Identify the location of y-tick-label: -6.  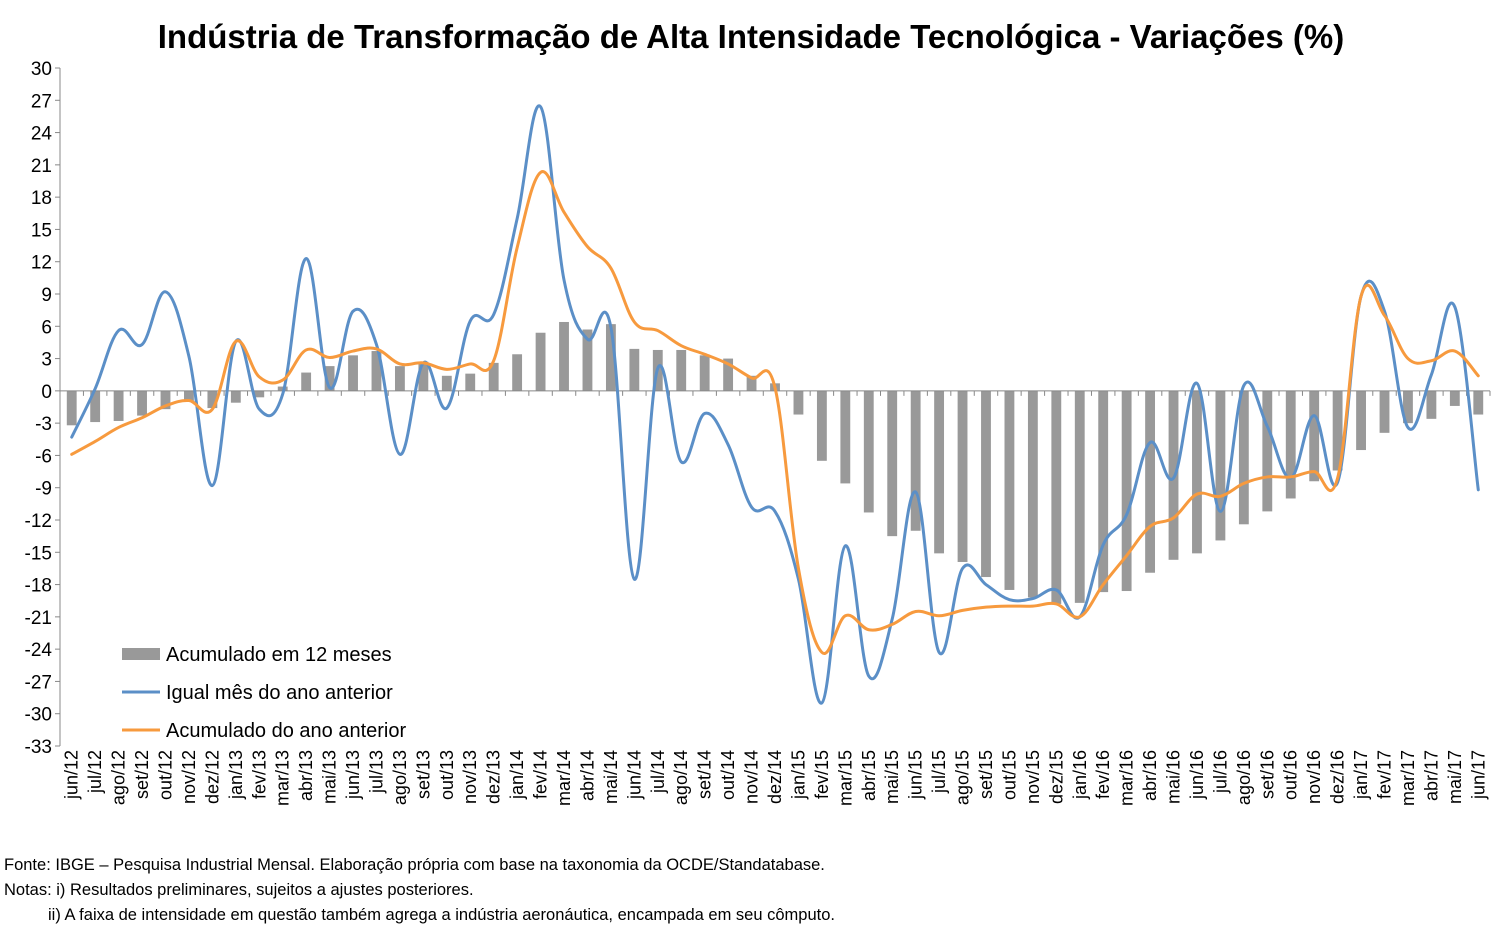
(43, 456).